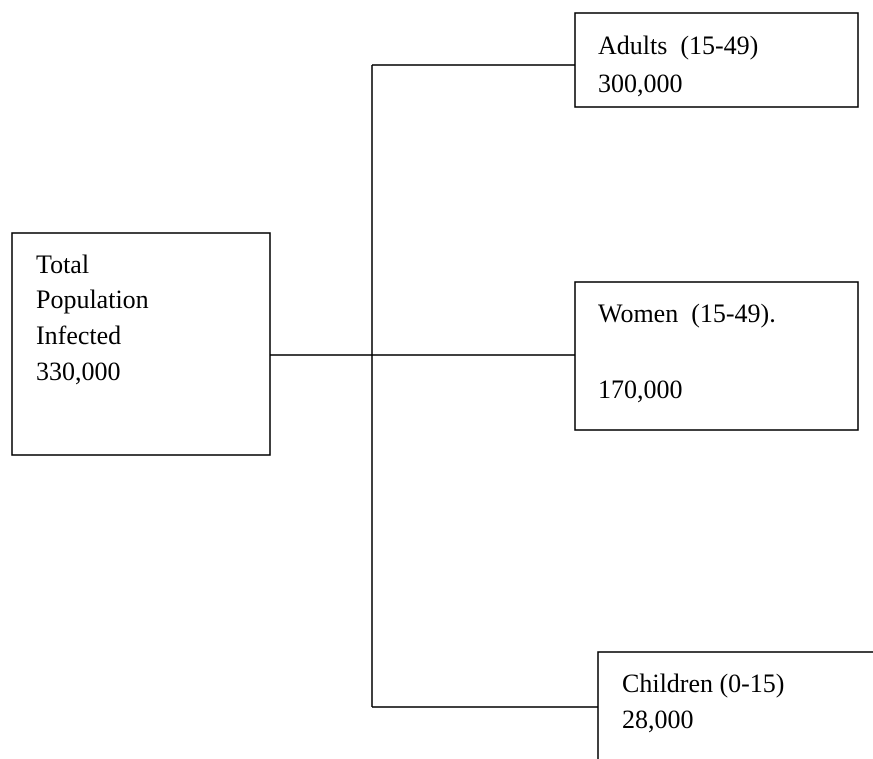  What do you see at coordinates (640, 389) in the screenshot?
I see `node-text: 170,000` at bounding box center [640, 389].